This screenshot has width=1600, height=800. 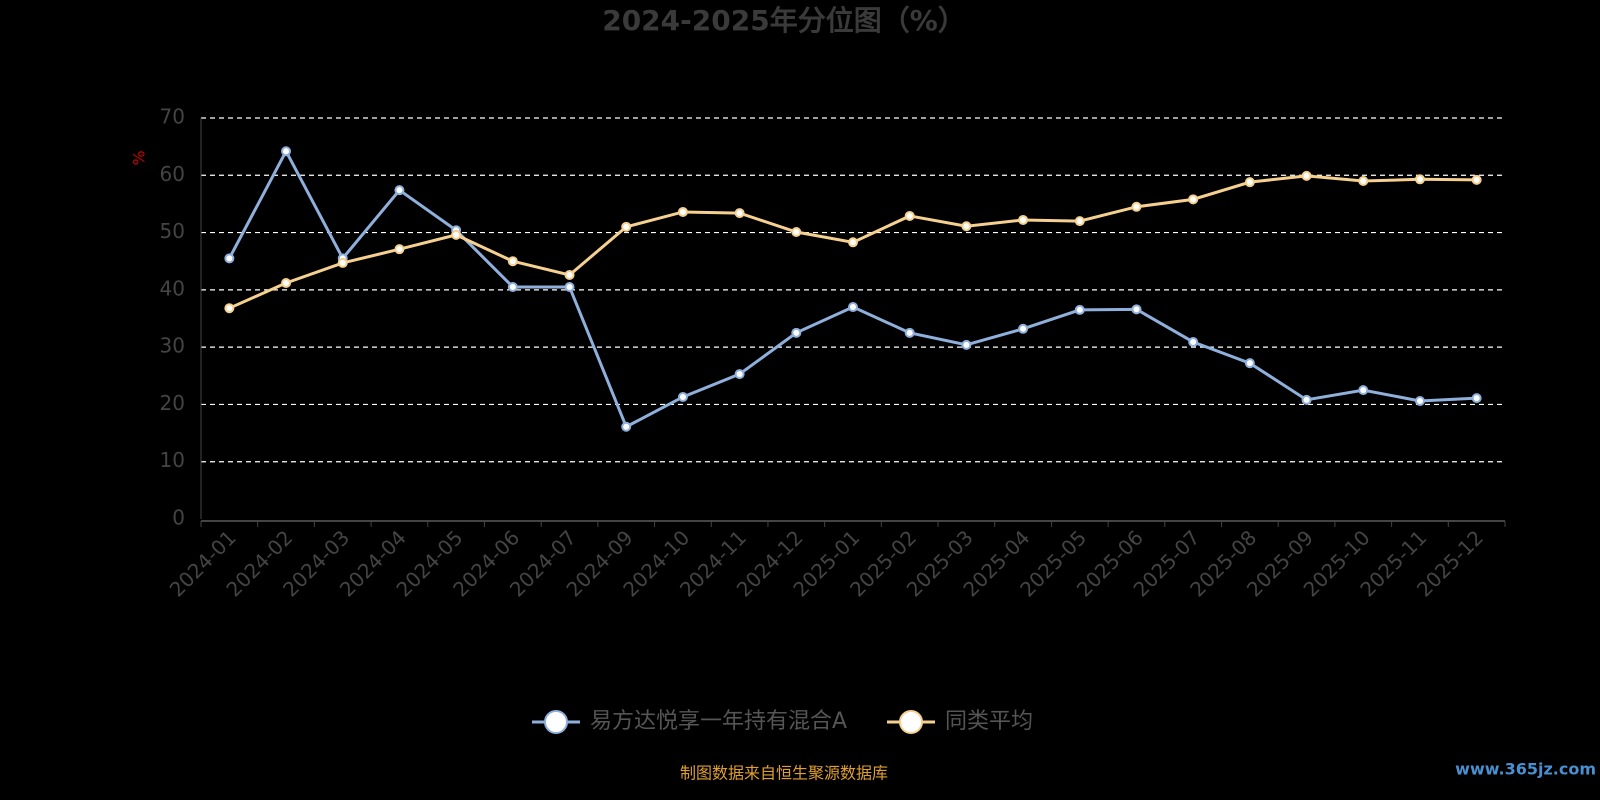 I want to click on y-tick-label: 30, so click(x=172, y=346).